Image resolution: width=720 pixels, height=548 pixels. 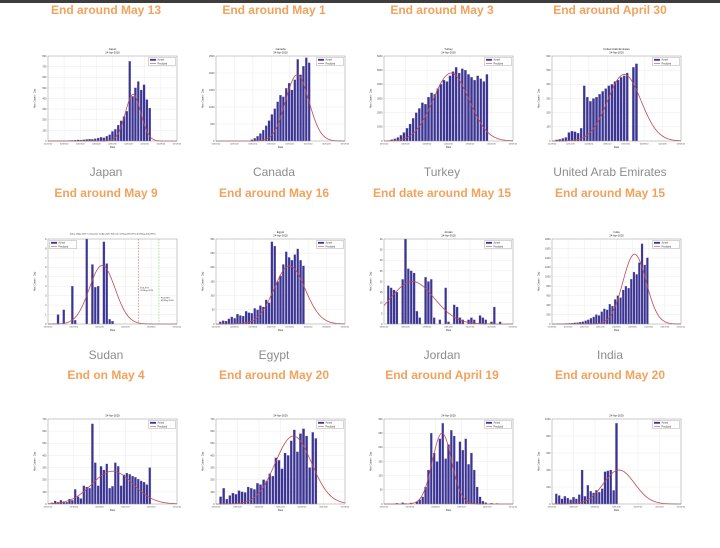 What do you see at coordinates (64, 144) in the screenshot?
I see `svg-text: 02/05/20` at bounding box center [64, 144].